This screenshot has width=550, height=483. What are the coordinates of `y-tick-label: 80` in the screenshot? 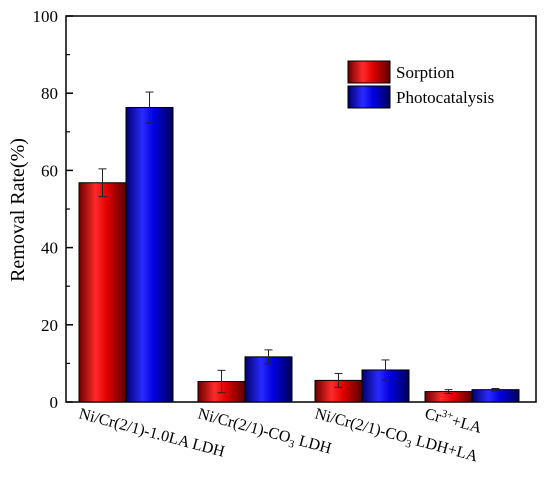 It's located at (49, 93).